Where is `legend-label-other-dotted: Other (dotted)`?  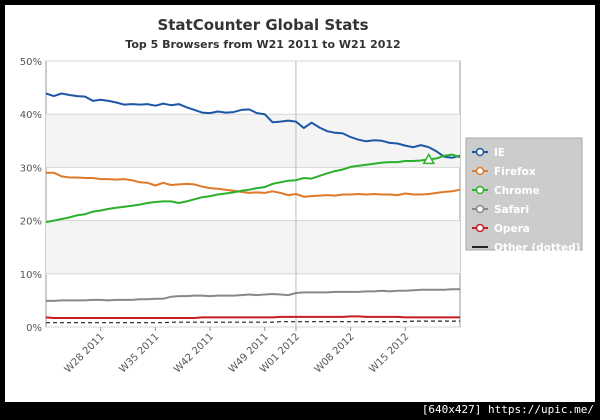 legend-label-other-dotted: Other (dotted) is located at coordinates (537, 248).